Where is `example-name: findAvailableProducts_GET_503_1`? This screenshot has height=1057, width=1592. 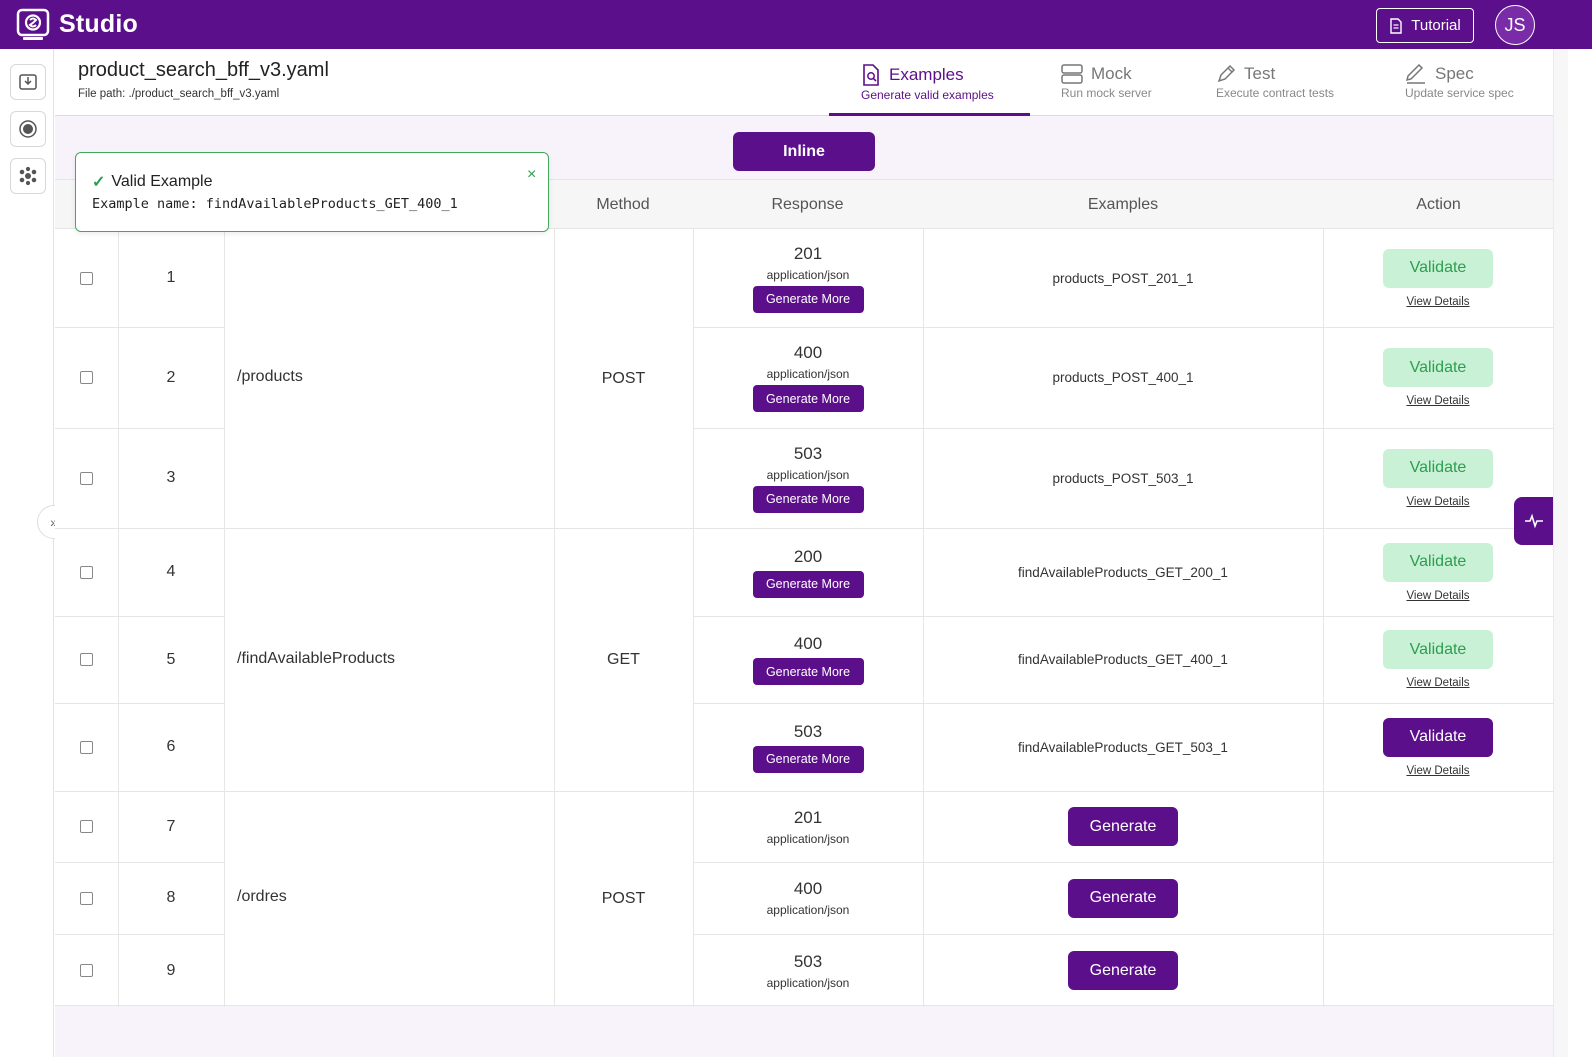
example-name: findAvailableProducts_GET_503_1 is located at coordinates (1123, 747).